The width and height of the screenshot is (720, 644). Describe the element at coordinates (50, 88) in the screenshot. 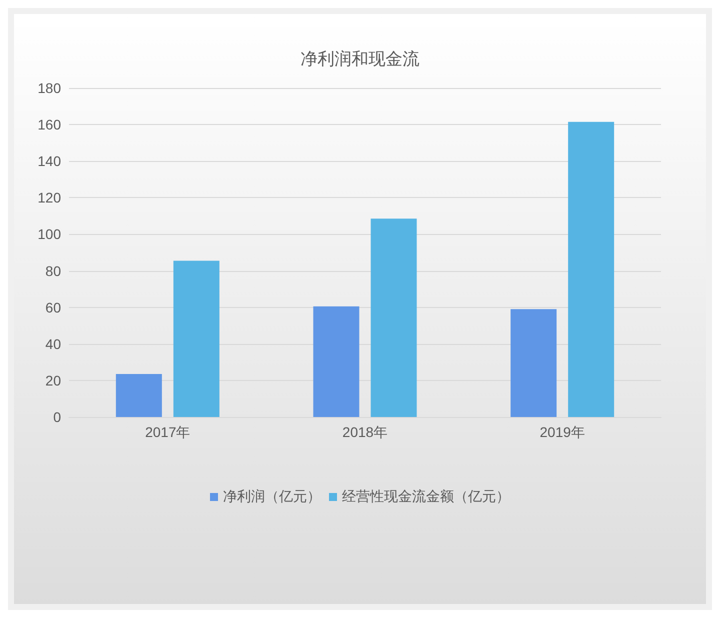

I see `y-tick-label: 180` at that location.